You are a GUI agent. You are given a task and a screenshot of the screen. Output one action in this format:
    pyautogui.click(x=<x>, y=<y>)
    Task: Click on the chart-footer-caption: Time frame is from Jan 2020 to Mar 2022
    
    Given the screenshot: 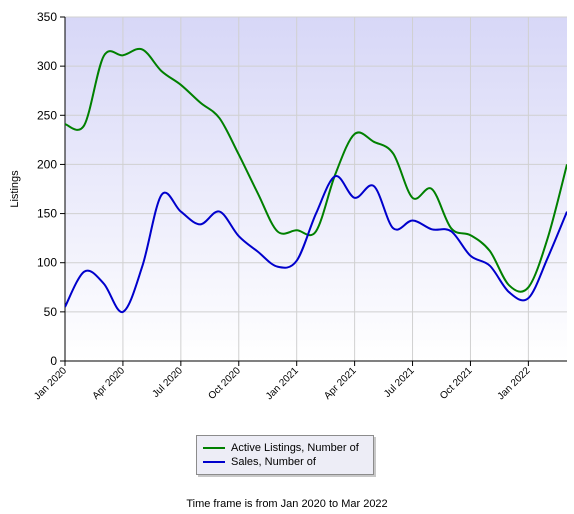 What is the action you would take?
    pyautogui.click(x=287, y=504)
    